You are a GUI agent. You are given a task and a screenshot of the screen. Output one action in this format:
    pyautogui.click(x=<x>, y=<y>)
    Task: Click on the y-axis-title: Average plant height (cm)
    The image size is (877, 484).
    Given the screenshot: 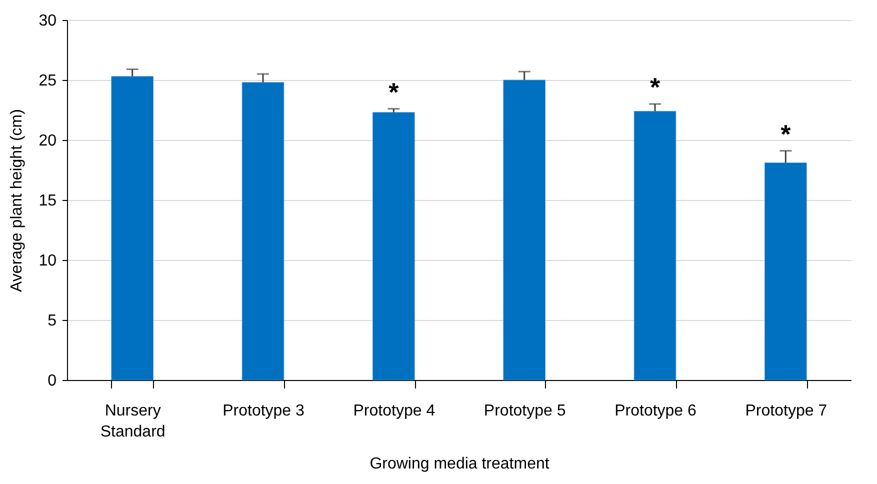 What is the action you would take?
    pyautogui.click(x=17, y=200)
    